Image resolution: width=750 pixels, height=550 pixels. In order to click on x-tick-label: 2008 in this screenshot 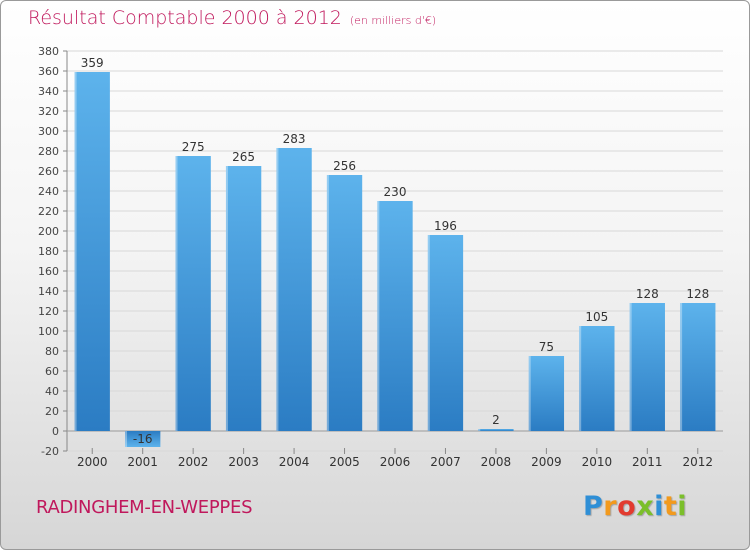, I will do `click(496, 462)`.